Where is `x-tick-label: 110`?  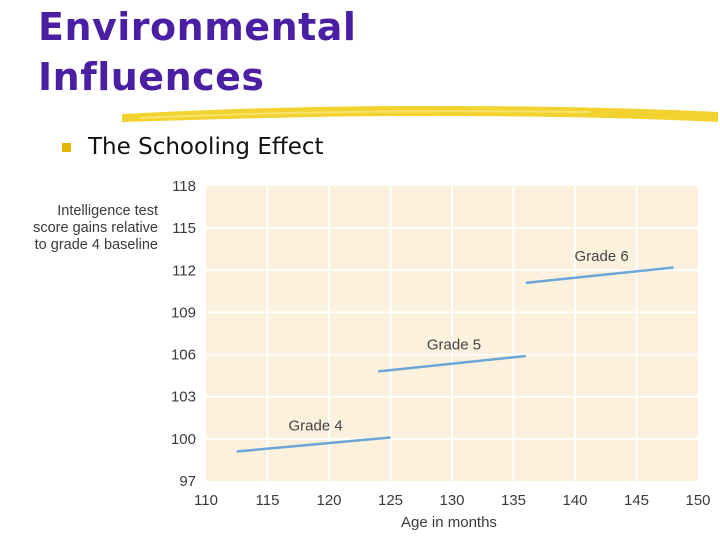 x-tick-label: 110 is located at coordinates (206, 500).